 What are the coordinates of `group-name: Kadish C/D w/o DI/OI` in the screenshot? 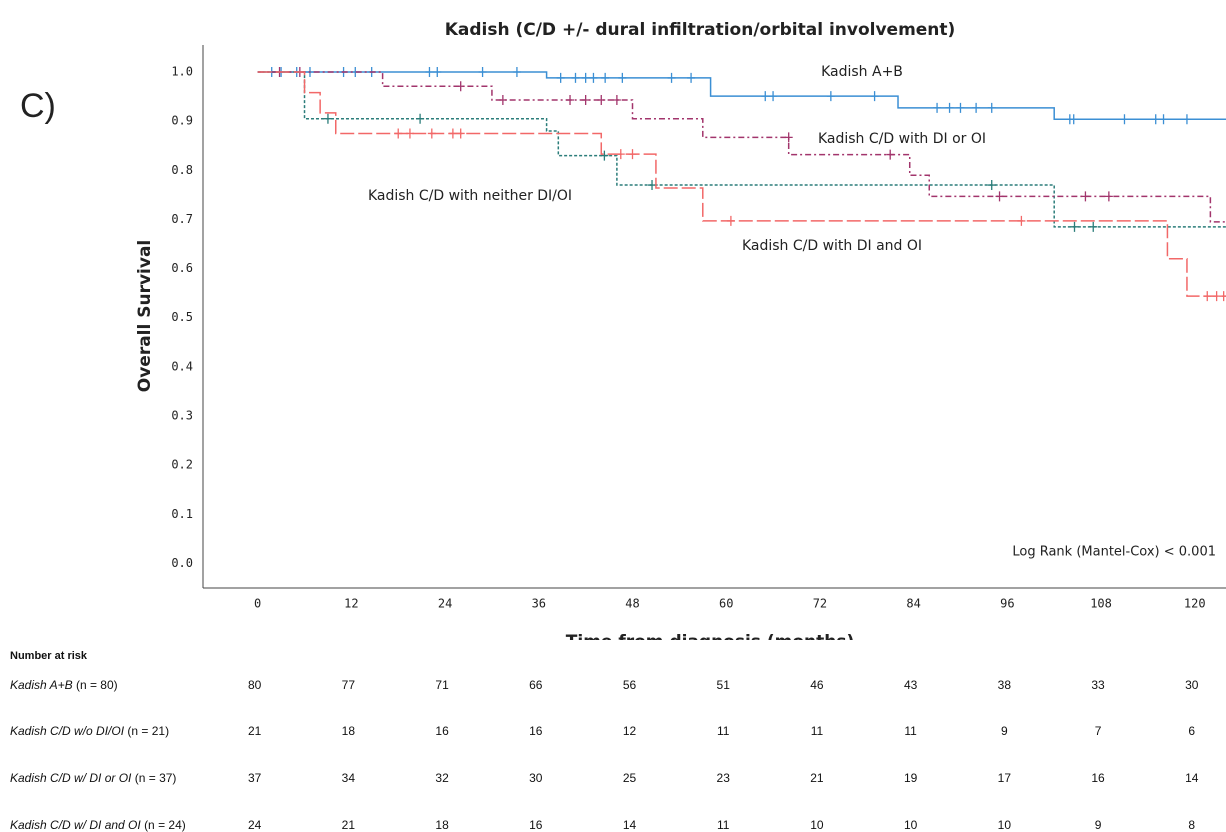 It's located at (67, 731).